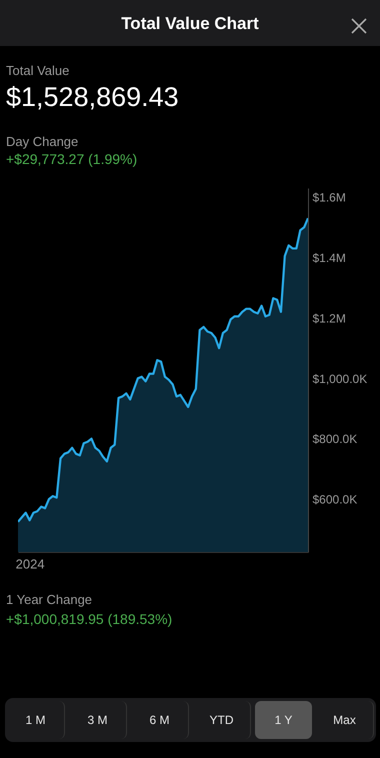 The width and height of the screenshot is (380, 758). What do you see at coordinates (190, 24) in the screenshot?
I see `chart-title: Total Value Chart` at bounding box center [190, 24].